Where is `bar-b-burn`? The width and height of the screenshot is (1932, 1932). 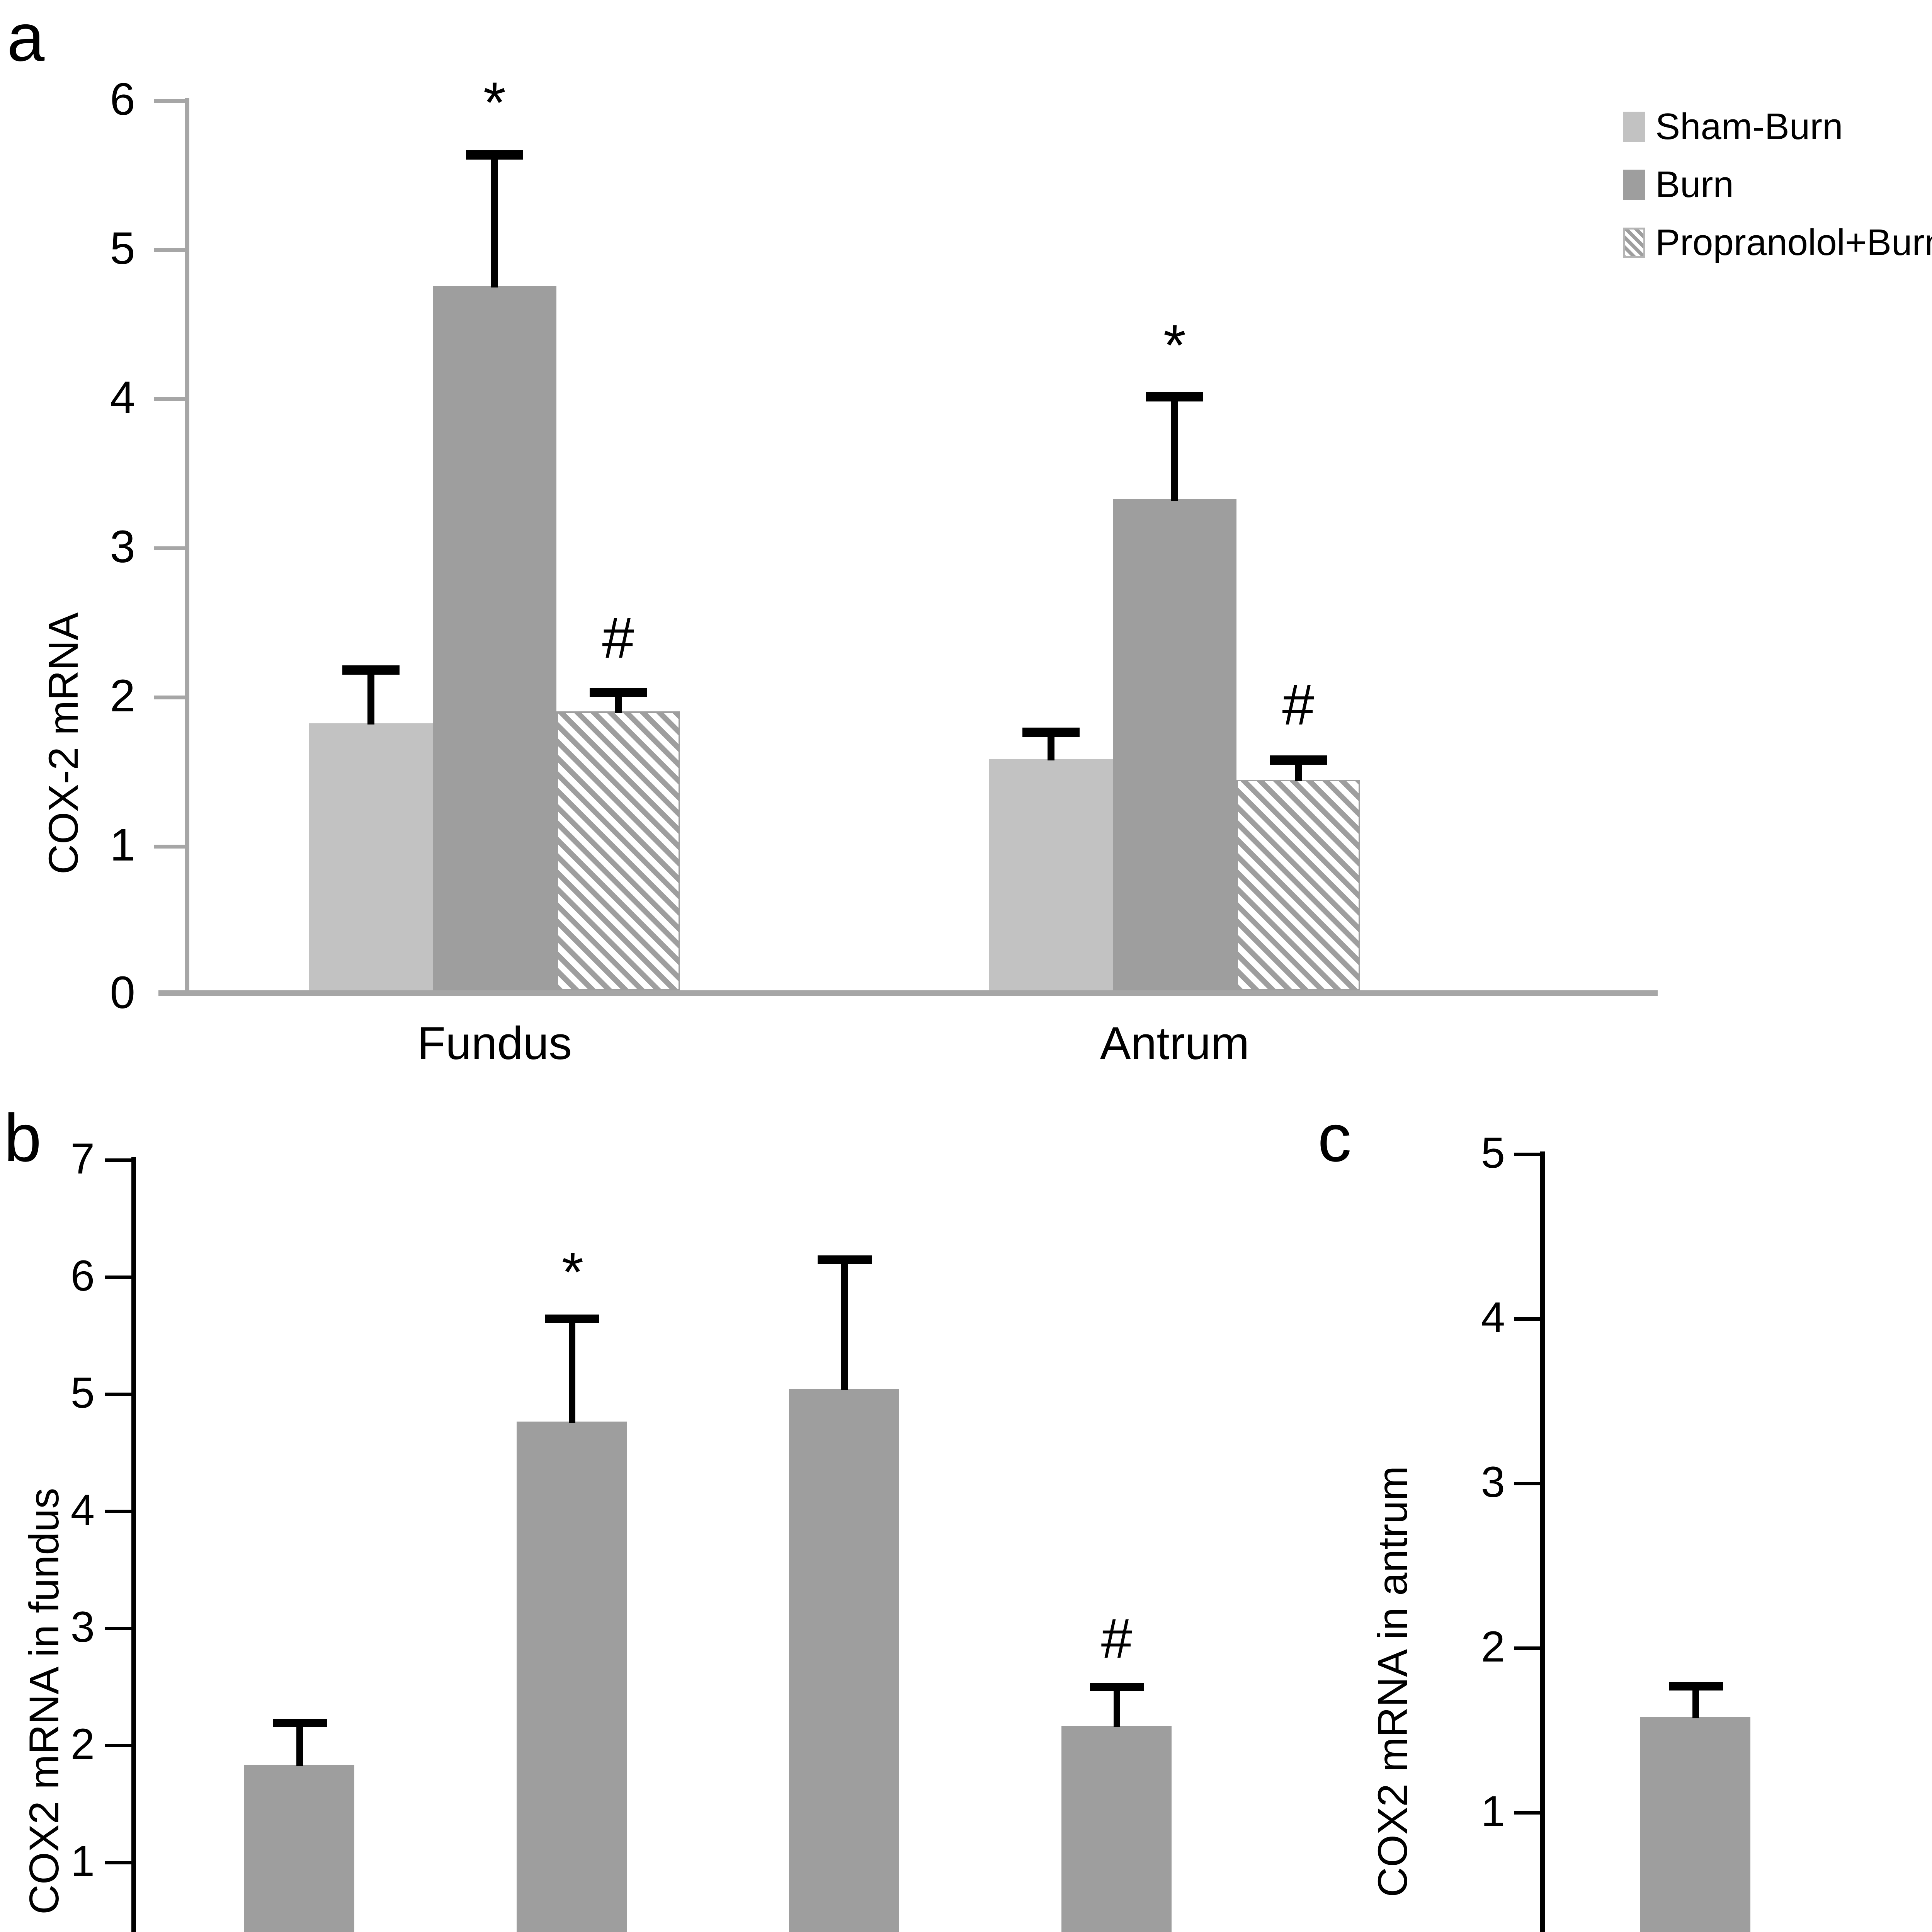 bar-b-burn is located at coordinates (572, 1677).